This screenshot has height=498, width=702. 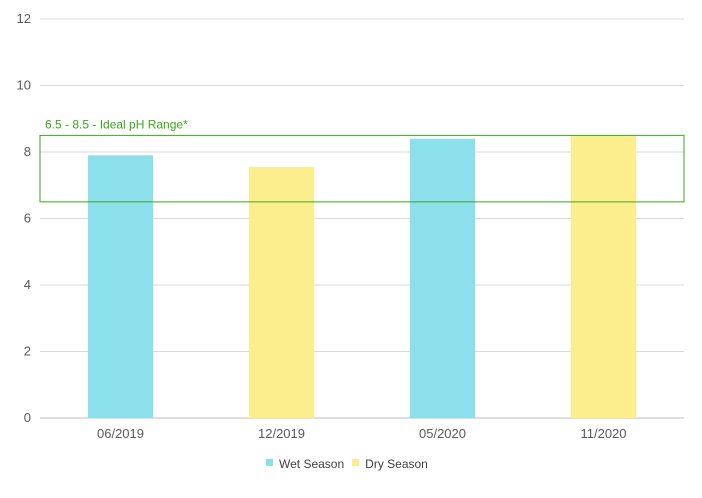 What do you see at coordinates (120, 433) in the screenshot?
I see `x-tick-label: 06/2019` at bounding box center [120, 433].